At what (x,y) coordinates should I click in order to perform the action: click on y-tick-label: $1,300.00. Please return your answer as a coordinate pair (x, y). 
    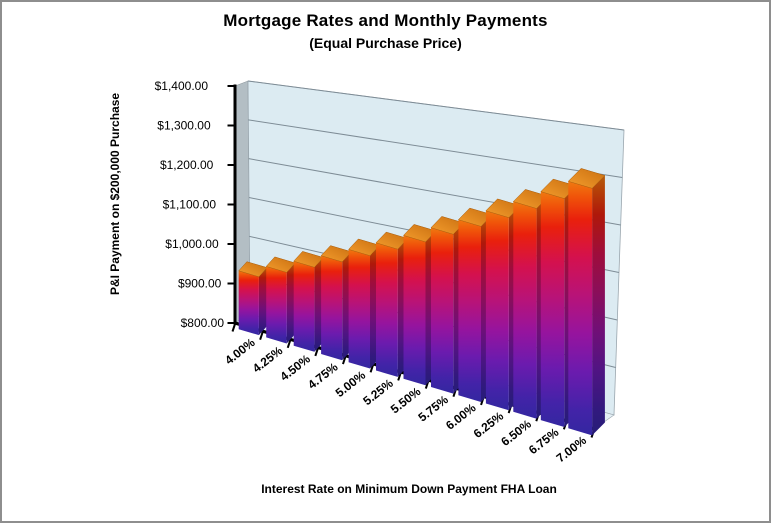
    Looking at the image, I should click on (184, 126).